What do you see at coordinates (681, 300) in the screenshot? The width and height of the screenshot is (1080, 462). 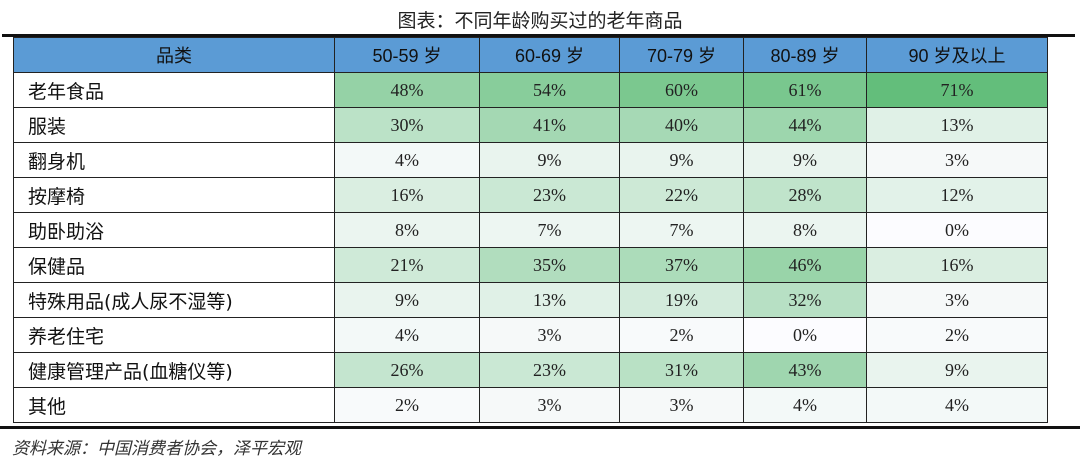 I see `value-cell: 19%` at bounding box center [681, 300].